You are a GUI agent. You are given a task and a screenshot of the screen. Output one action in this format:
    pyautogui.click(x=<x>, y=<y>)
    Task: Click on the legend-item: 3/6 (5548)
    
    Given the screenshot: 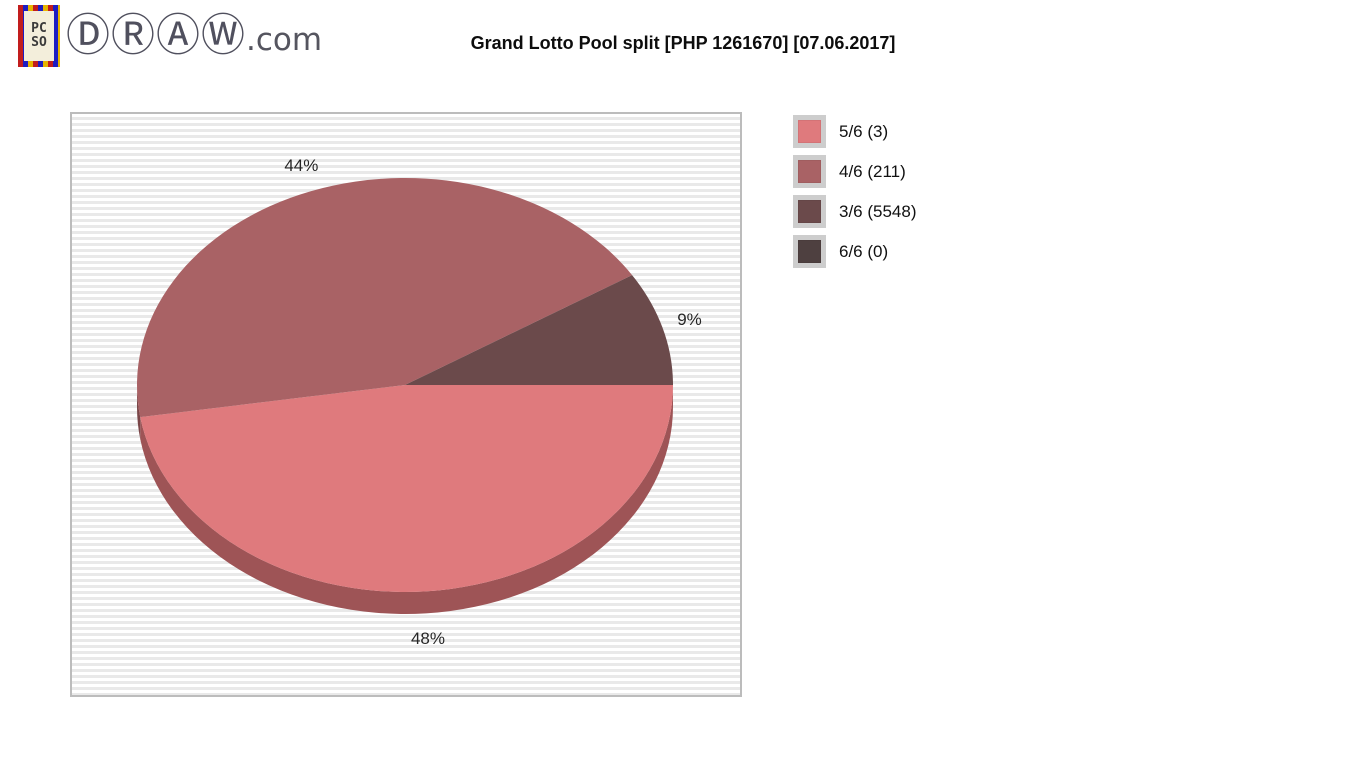 What is the action you would take?
    pyautogui.click(x=855, y=211)
    